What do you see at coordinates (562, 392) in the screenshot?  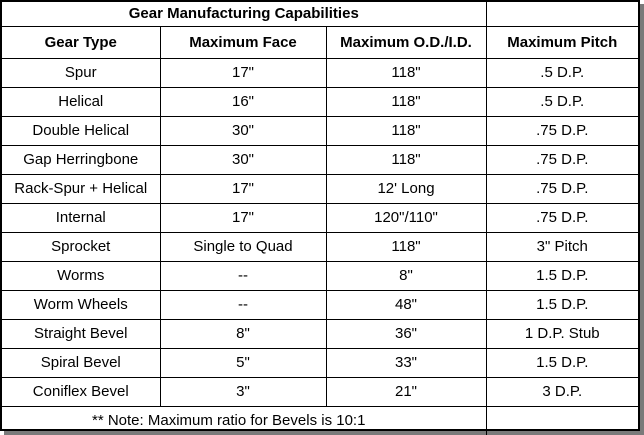 I see `maximum-pitch-cell: 3 D.P.` at bounding box center [562, 392].